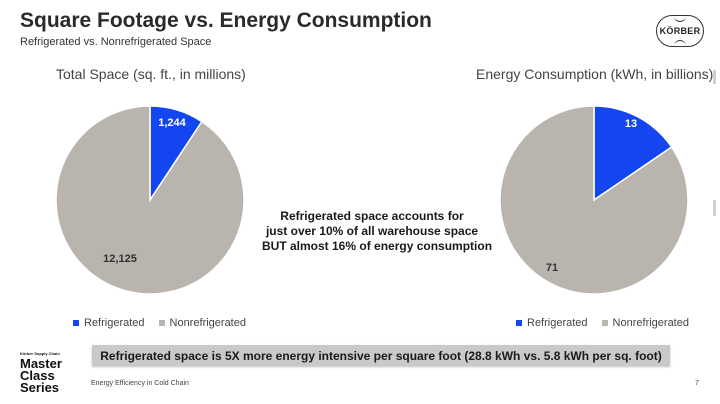 The width and height of the screenshot is (720, 404). I want to click on series-org: Körber Supply Chain, so click(40, 353).